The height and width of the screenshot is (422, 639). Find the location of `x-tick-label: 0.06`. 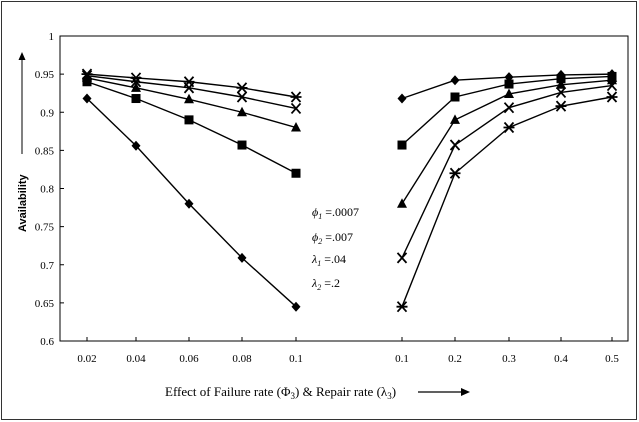

x-tick-label: 0.06 is located at coordinates (189, 359).